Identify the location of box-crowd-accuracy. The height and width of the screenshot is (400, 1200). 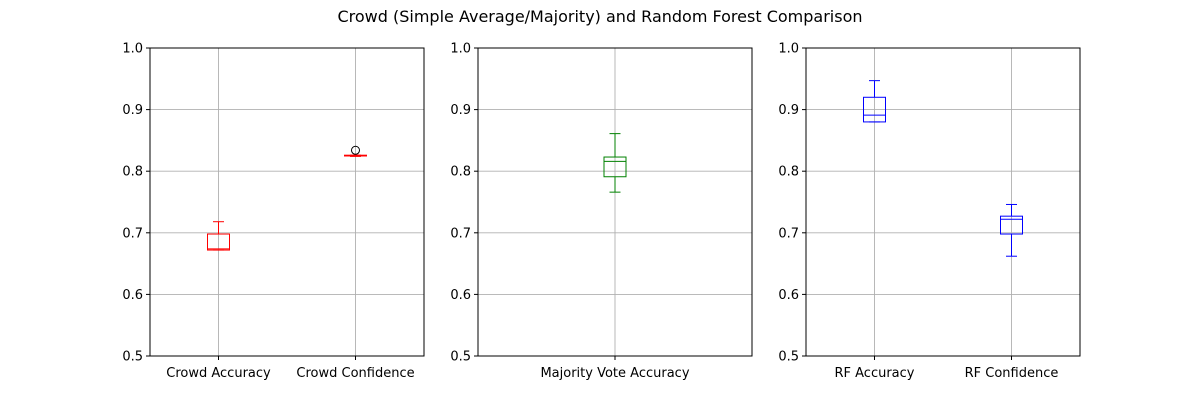
(218, 236).